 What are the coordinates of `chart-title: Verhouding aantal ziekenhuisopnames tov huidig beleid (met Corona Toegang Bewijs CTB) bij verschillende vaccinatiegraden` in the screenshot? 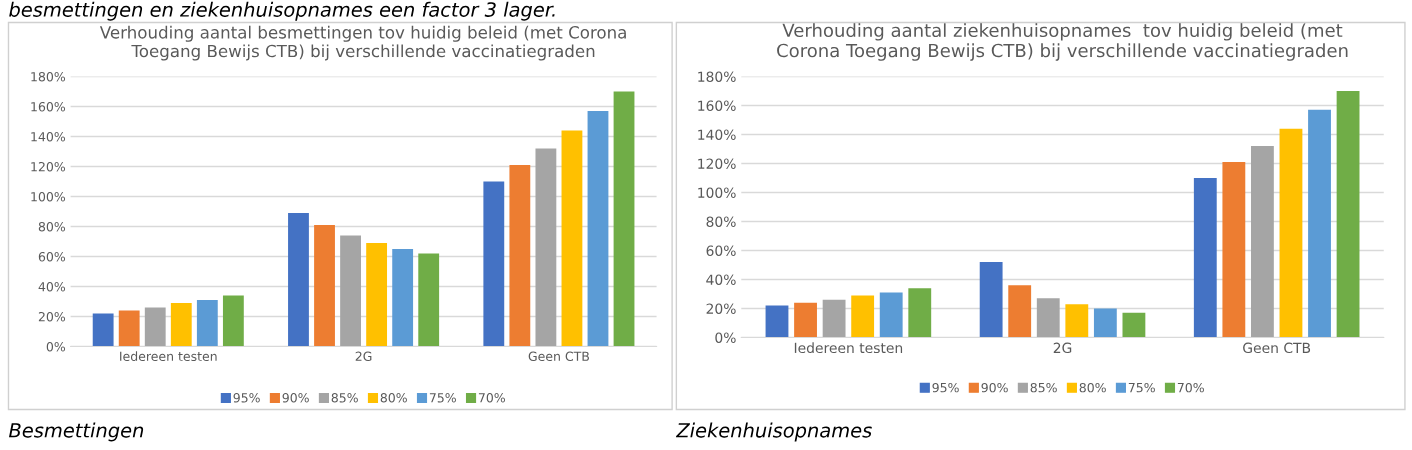 It's located at (1062, 42).